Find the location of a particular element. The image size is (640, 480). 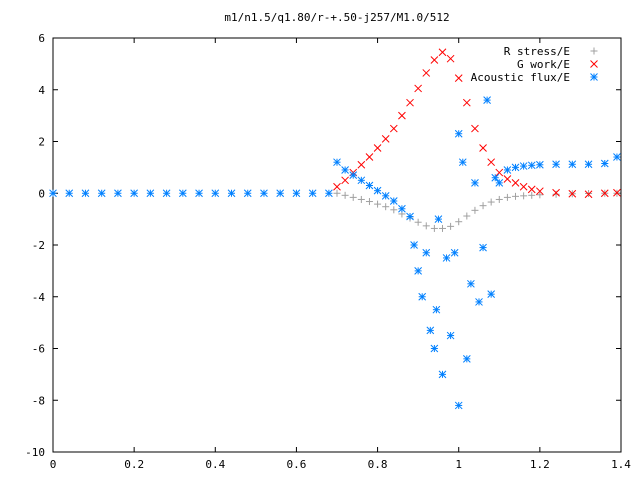

y-tick-label: -8 is located at coordinates (38, 400).